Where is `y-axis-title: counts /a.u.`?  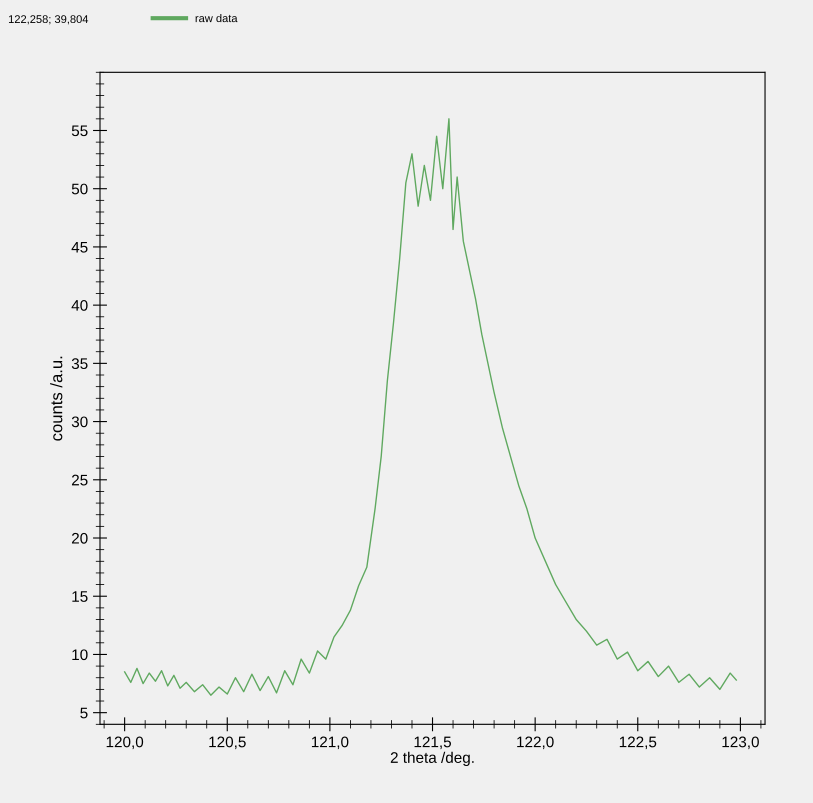 y-axis-title: counts /a.u. is located at coordinates (56, 398).